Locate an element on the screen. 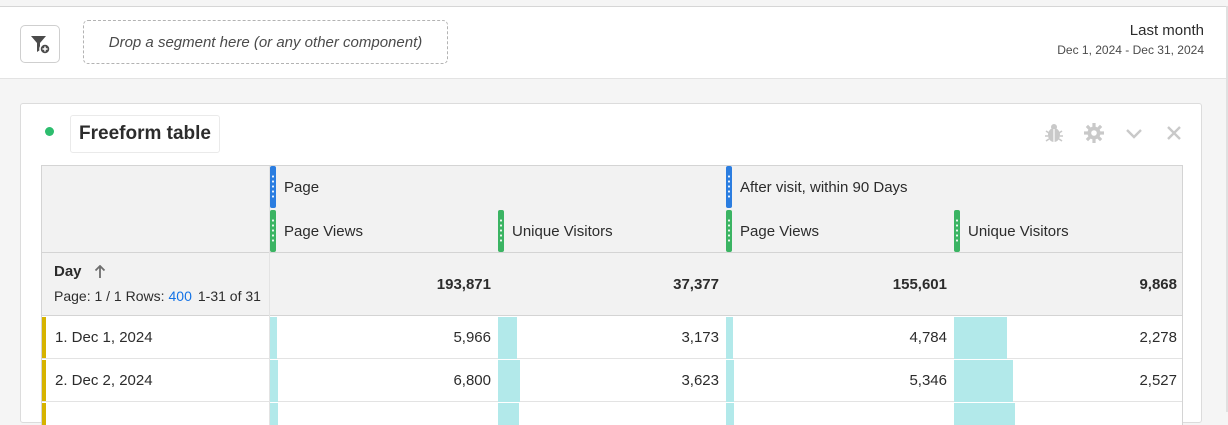  row-label: 1. Dec 1, 2024 is located at coordinates (104, 337).